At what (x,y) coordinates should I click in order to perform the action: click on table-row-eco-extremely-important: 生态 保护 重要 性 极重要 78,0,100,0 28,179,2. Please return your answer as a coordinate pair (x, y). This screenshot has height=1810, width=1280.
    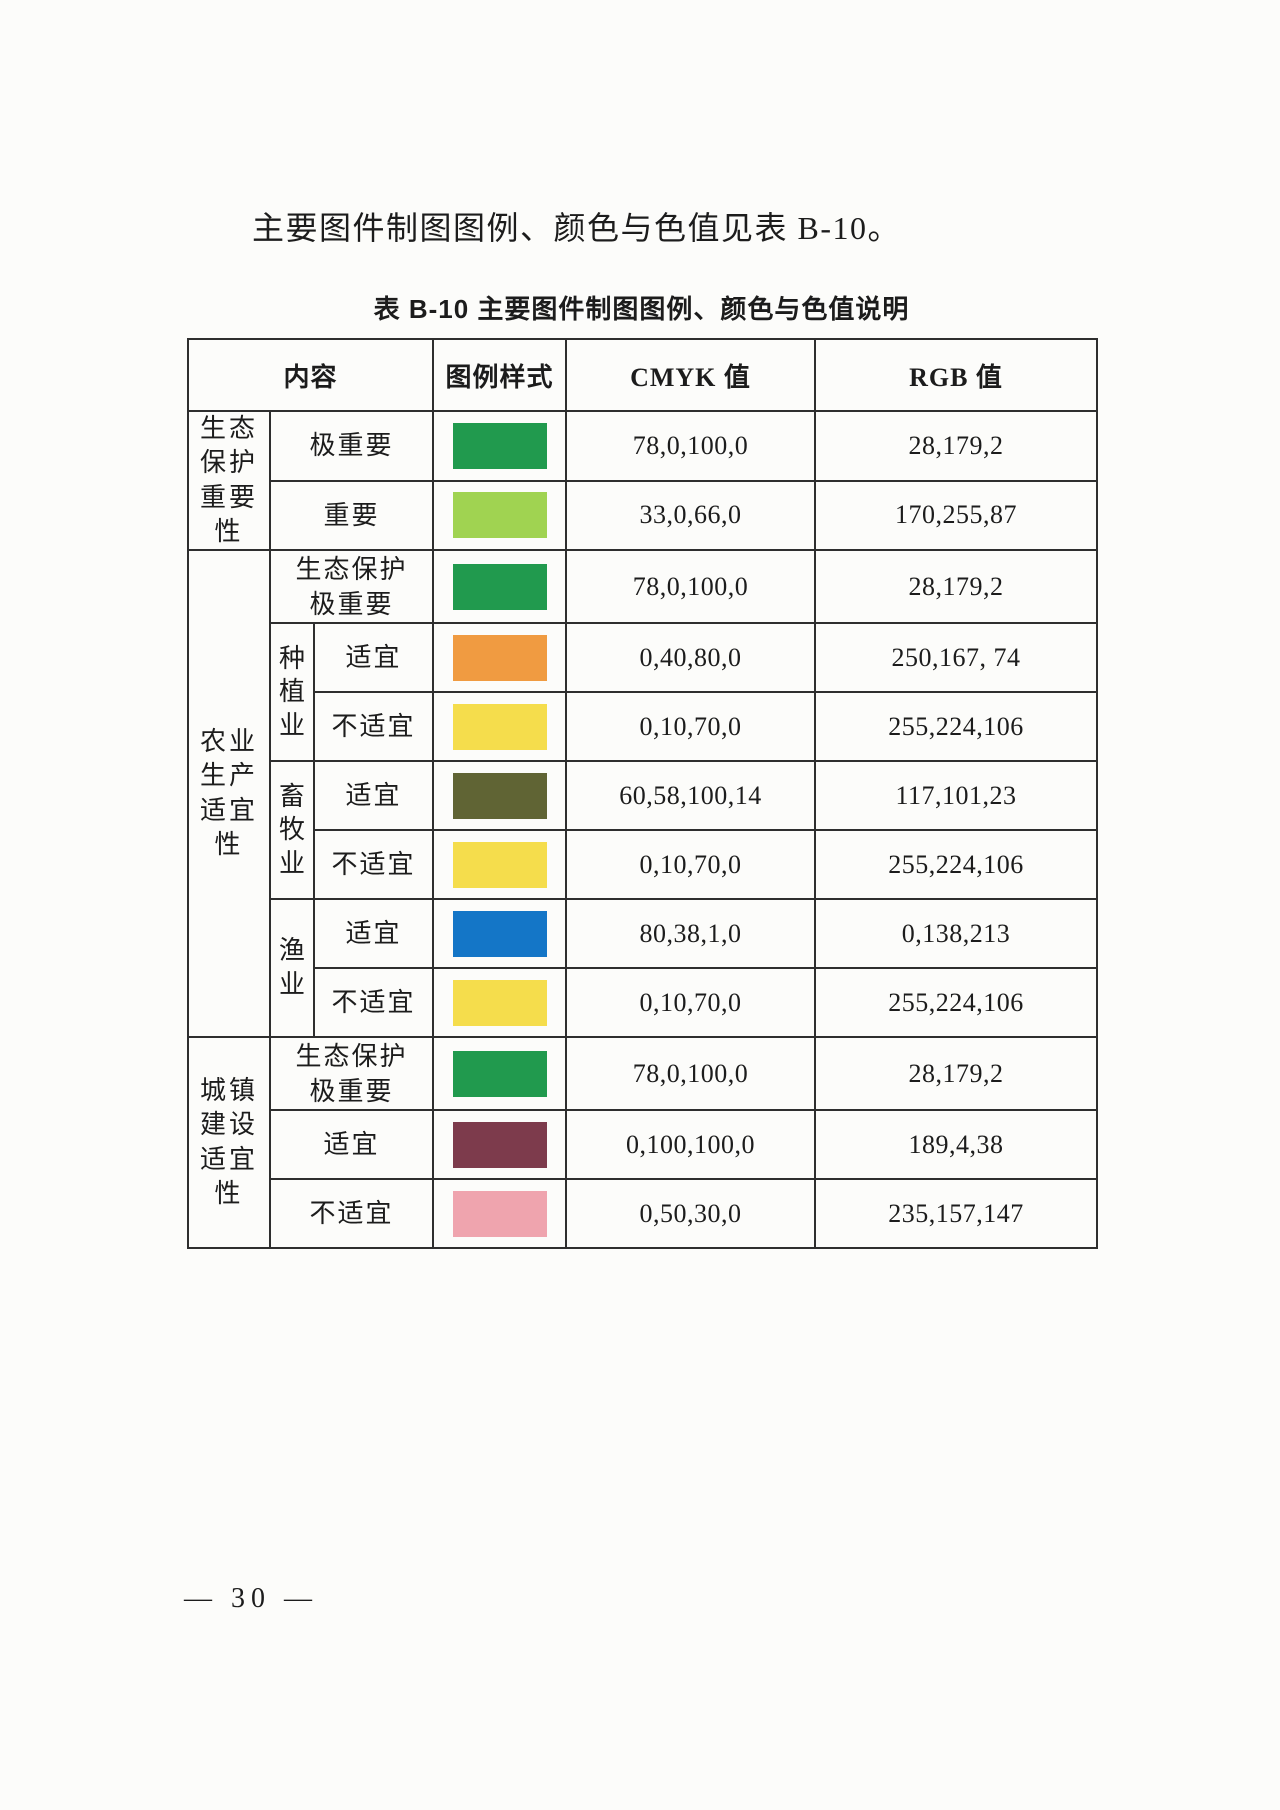
    Looking at the image, I should click on (642, 480).